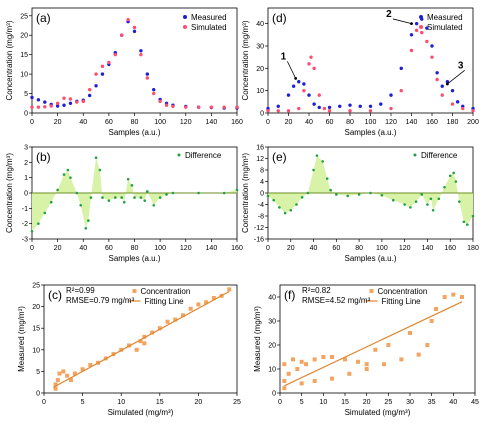  Describe the element at coordinates (209, 27) in the screenshot. I see `legend-label: Simulated` at that location.